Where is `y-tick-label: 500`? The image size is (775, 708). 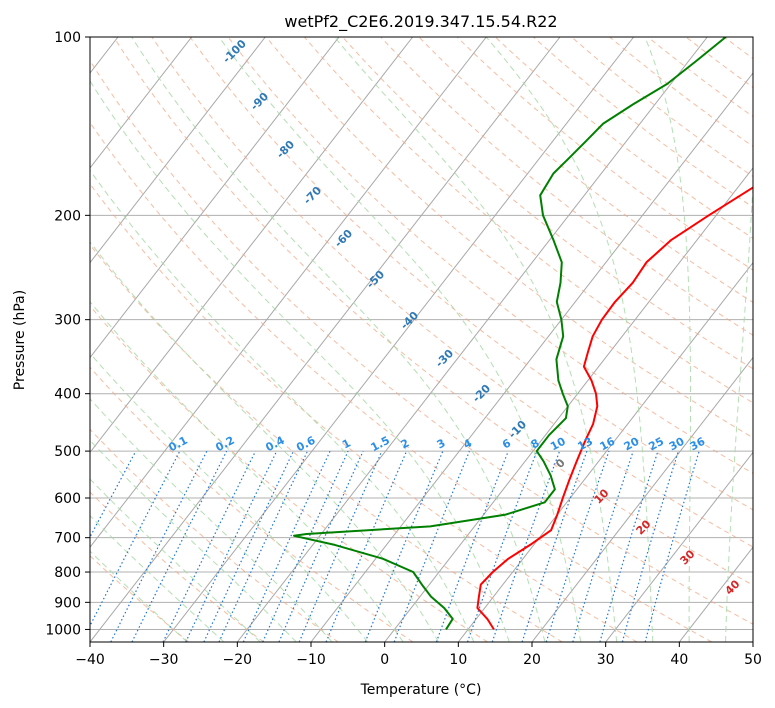 y-tick-label: 500 is located at coordinates (67, 452).